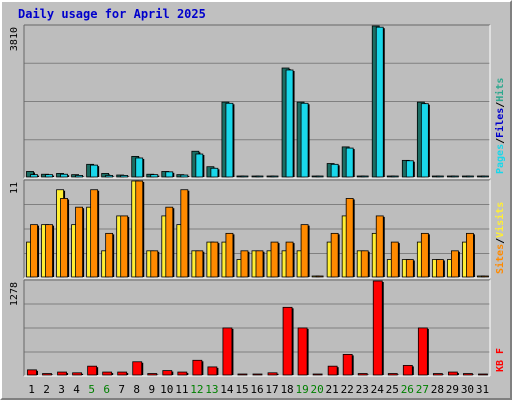 The height and width of the screenshot is (400, 512). Describe the element at coordinates (259, 176) in the screenshot. I see `bar-files-16-face` at that location.